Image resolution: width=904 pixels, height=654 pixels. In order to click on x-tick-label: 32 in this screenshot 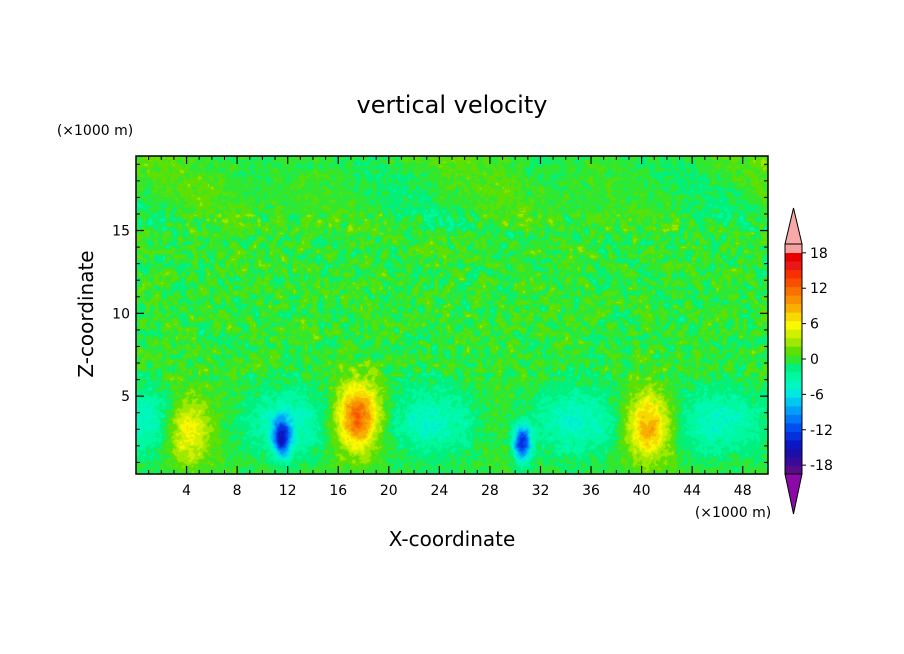, I will do `click(541, 491)`.